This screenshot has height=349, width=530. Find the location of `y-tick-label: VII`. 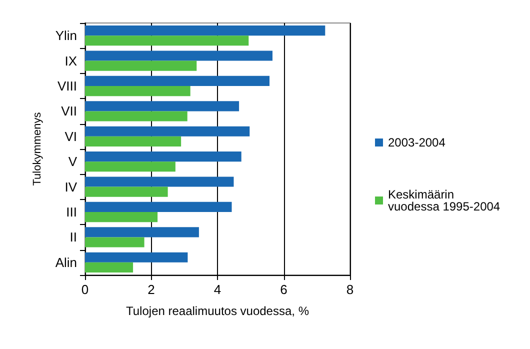

y-tick-label: VII is located at coordinates (69, 111).